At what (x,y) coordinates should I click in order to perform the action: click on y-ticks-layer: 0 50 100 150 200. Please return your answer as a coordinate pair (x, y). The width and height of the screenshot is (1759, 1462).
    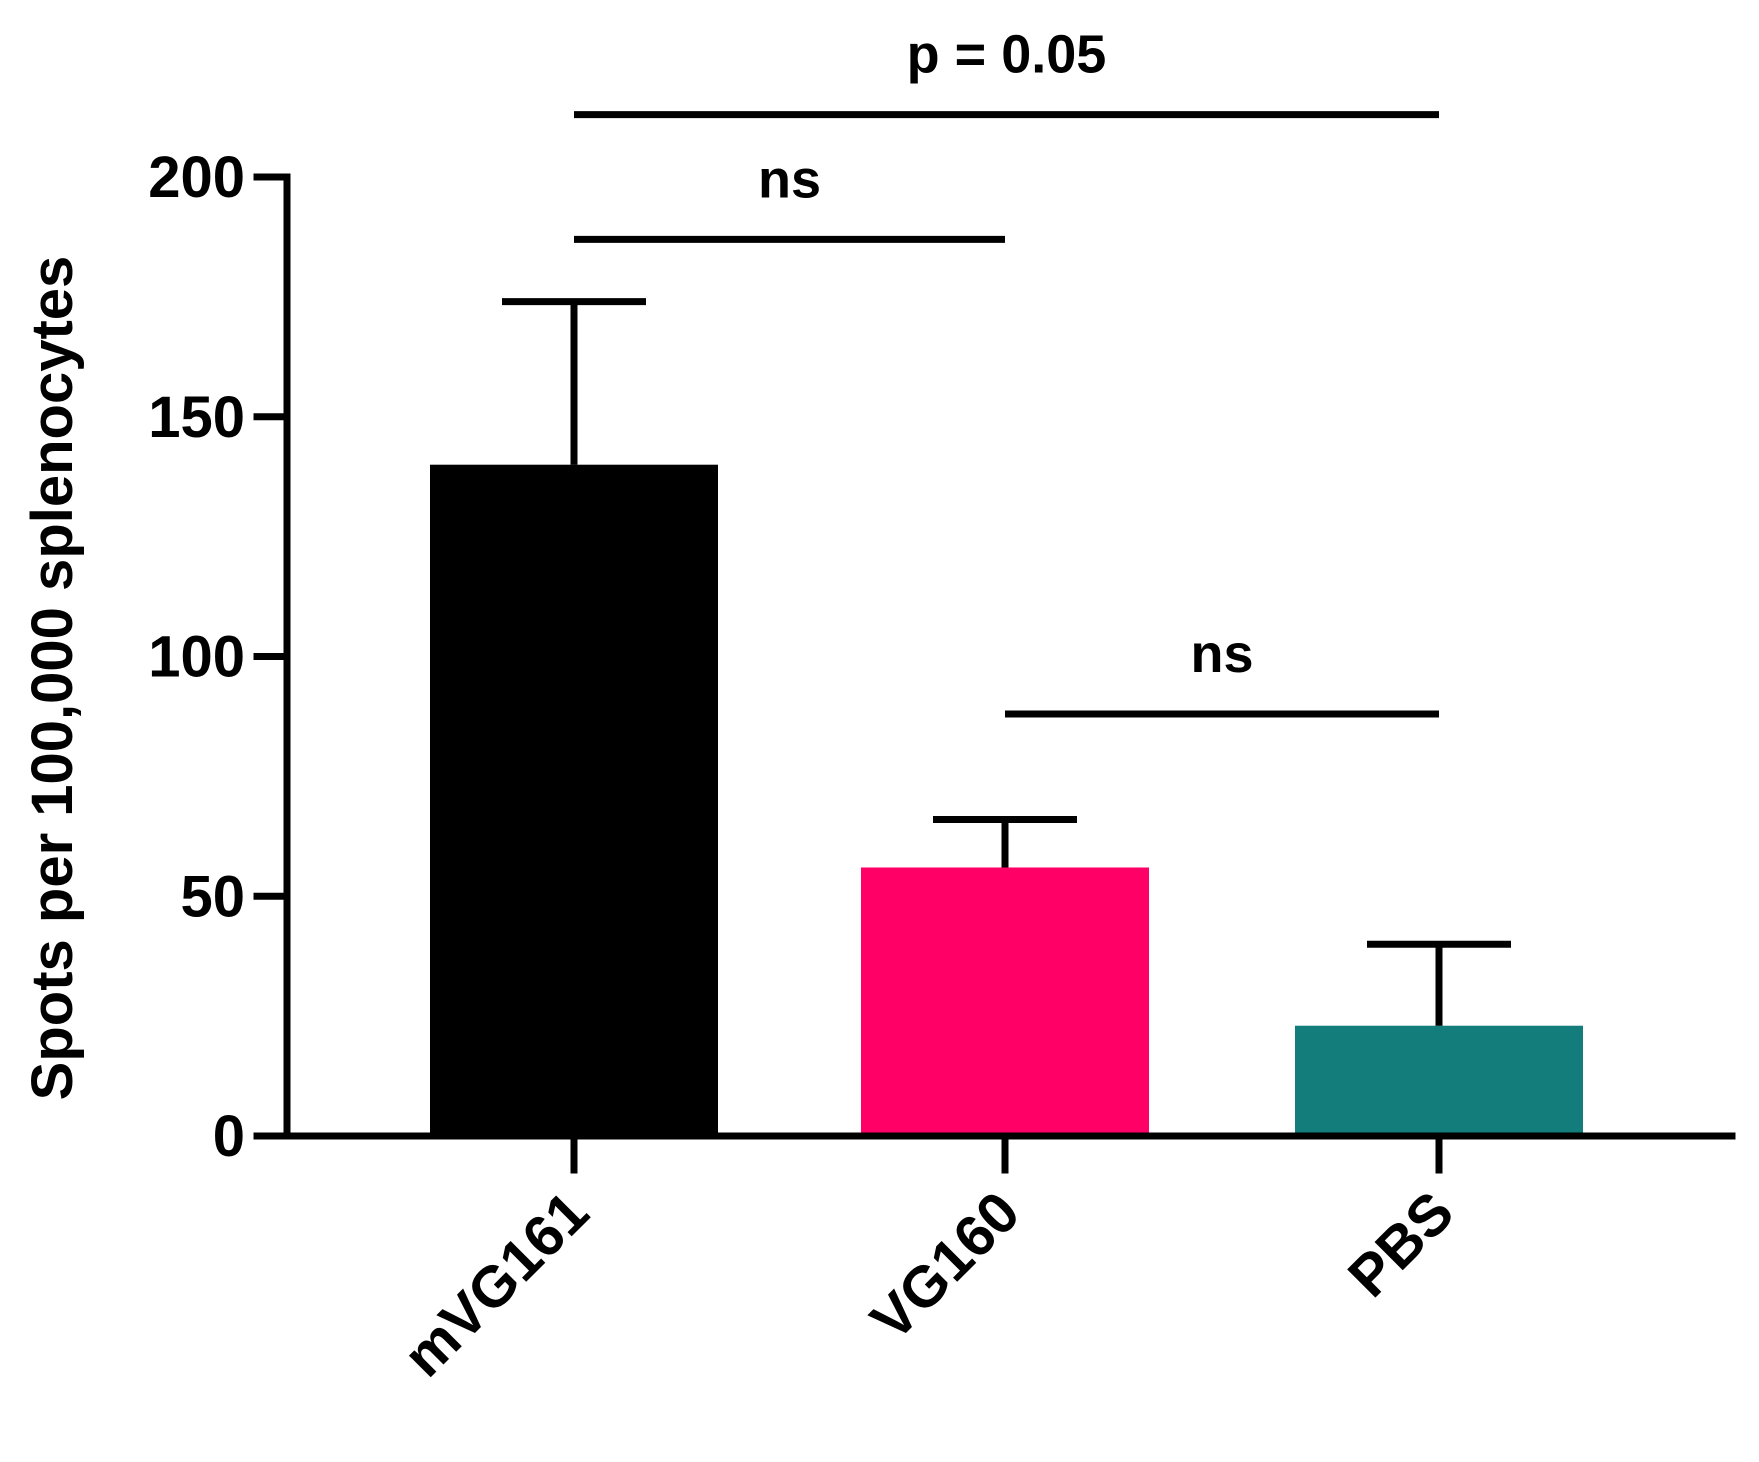
    Looking at the image, I should click on (219, 657).